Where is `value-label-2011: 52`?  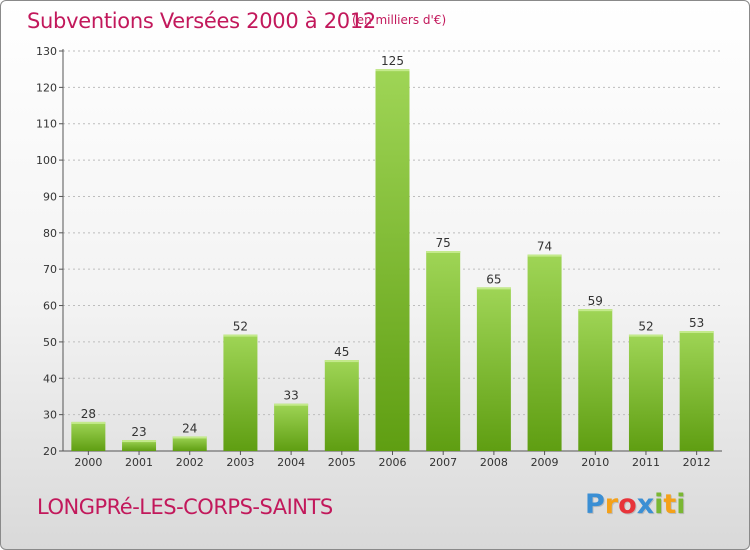
value-label-2011: 52 is located at coordinates (645, 327).